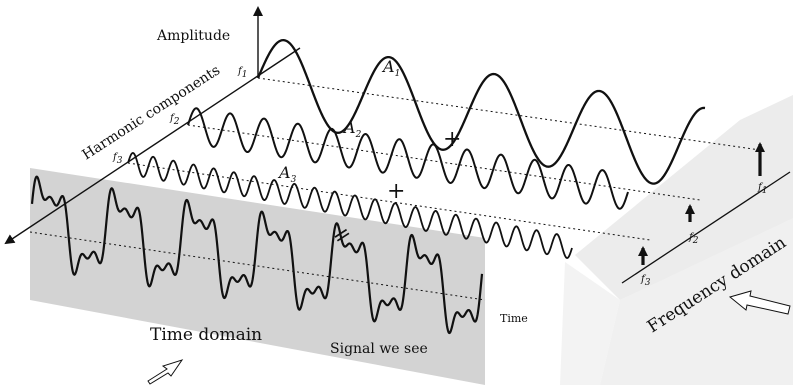 The width and height of the screenshot is (793, 385). Describe the element at coordinates (590, 323) in the screenshot. I see `frequency-plane-front` at that location.